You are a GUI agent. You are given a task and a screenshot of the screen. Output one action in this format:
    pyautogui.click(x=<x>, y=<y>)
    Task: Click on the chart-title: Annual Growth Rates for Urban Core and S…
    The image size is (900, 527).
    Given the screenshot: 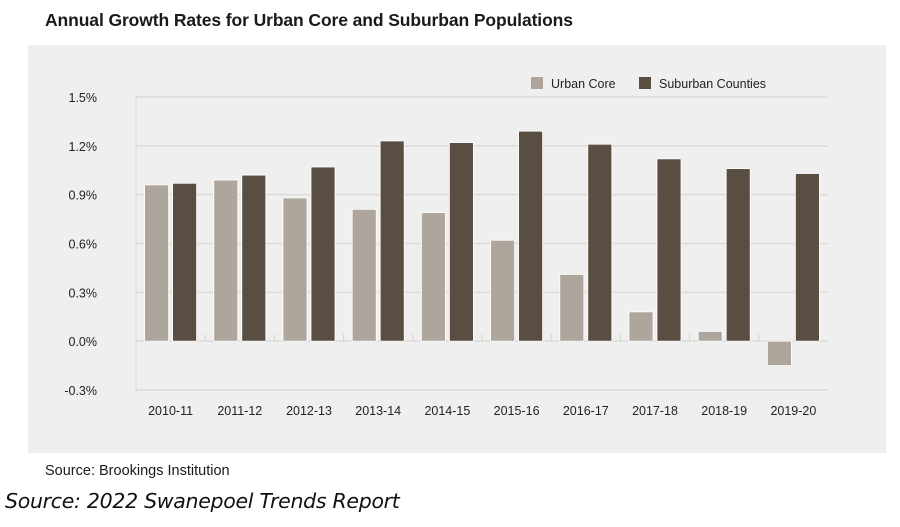 What is the action you would take?
    pyautogui.click(x=309, y=20)
    